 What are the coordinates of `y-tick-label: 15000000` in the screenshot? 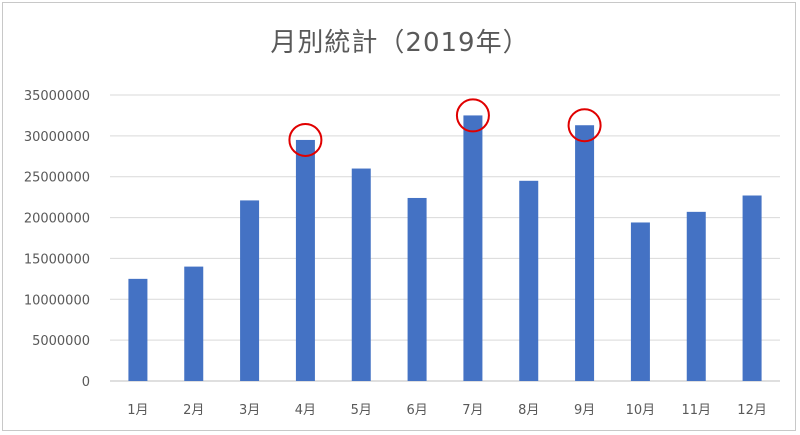 It's located at (57, 259).